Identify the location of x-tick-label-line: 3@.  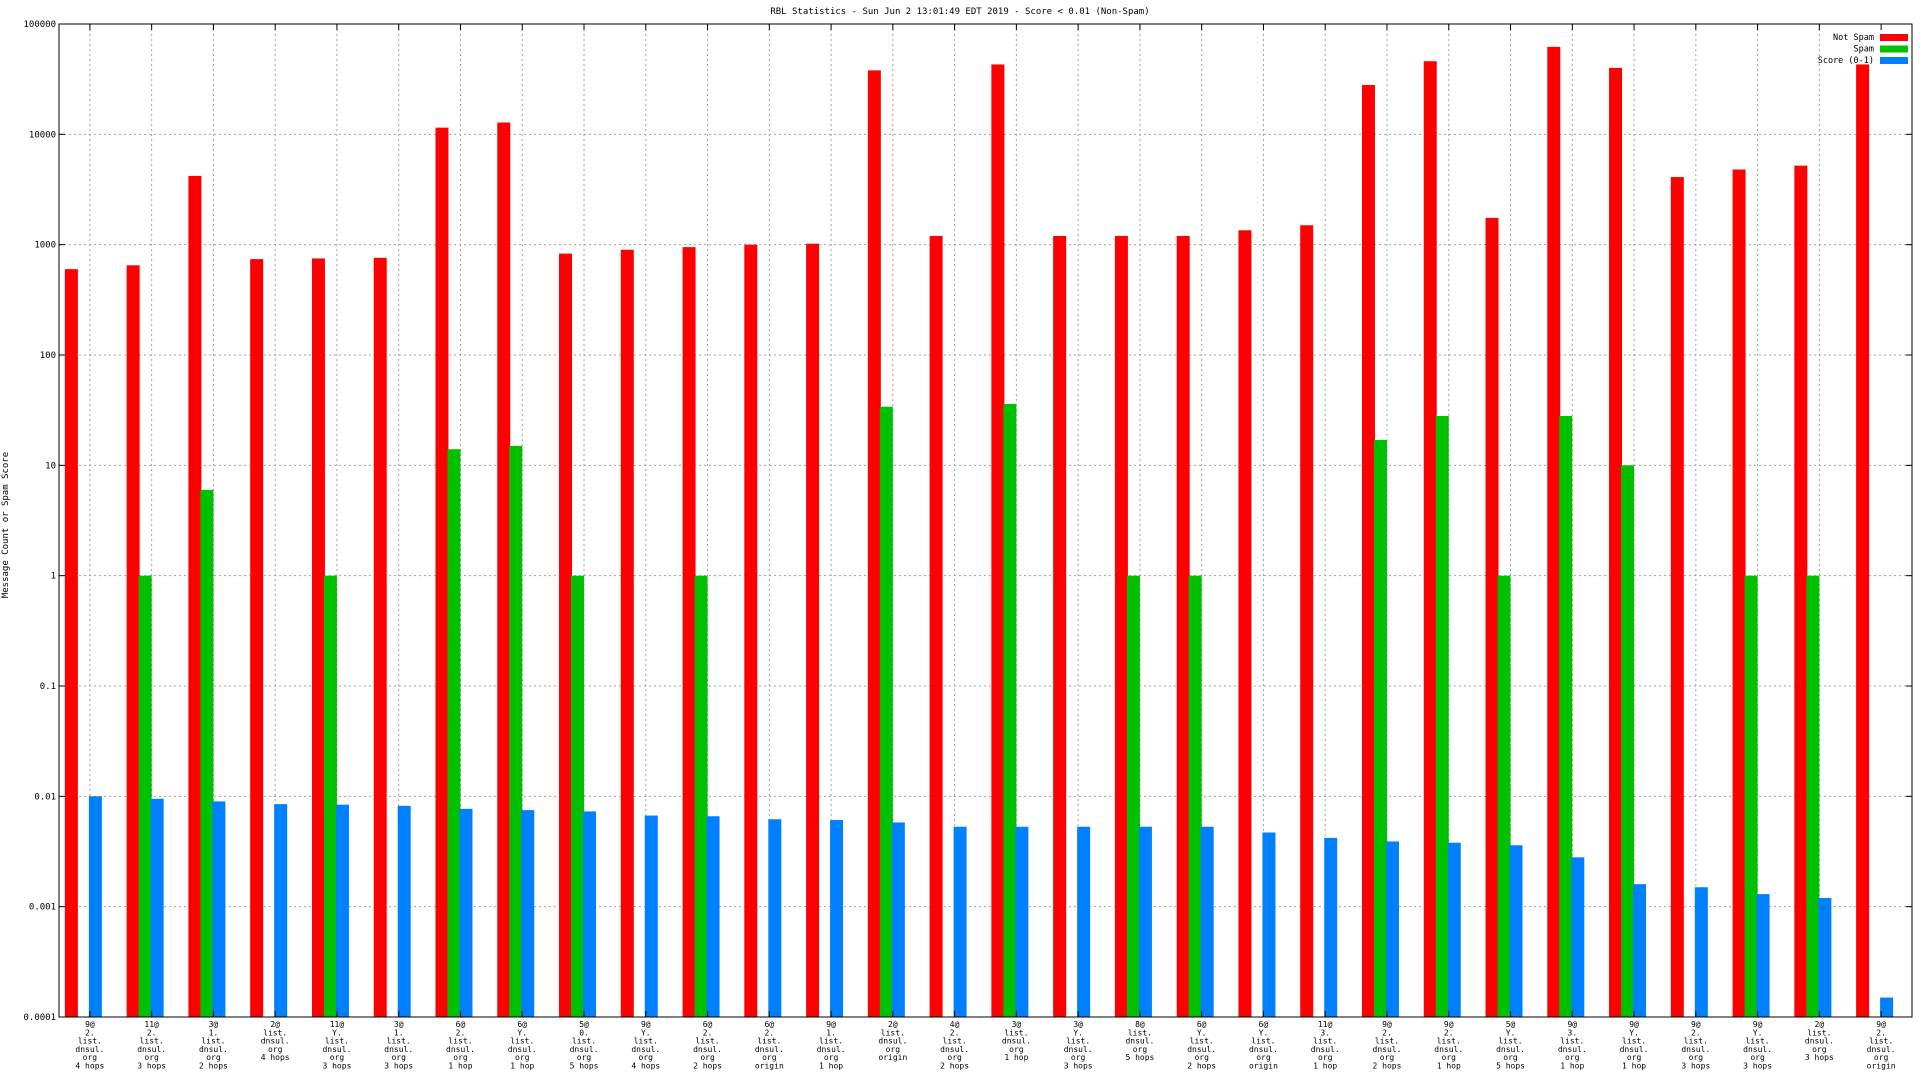
(214, 1024).